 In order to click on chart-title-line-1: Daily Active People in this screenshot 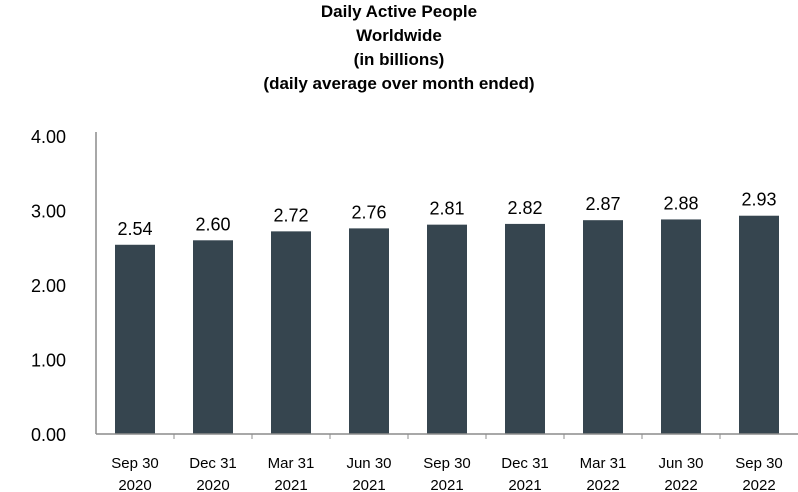, I will do `click(399, 11)`.